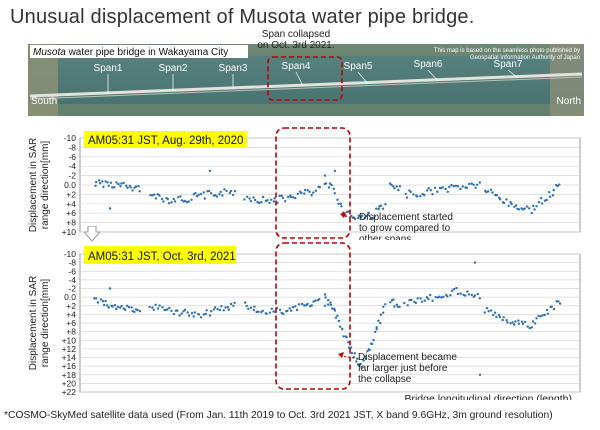  Describe the element at coordinates (173, 68) in the screenshot. I see `span-label-2: Span2` at that location.